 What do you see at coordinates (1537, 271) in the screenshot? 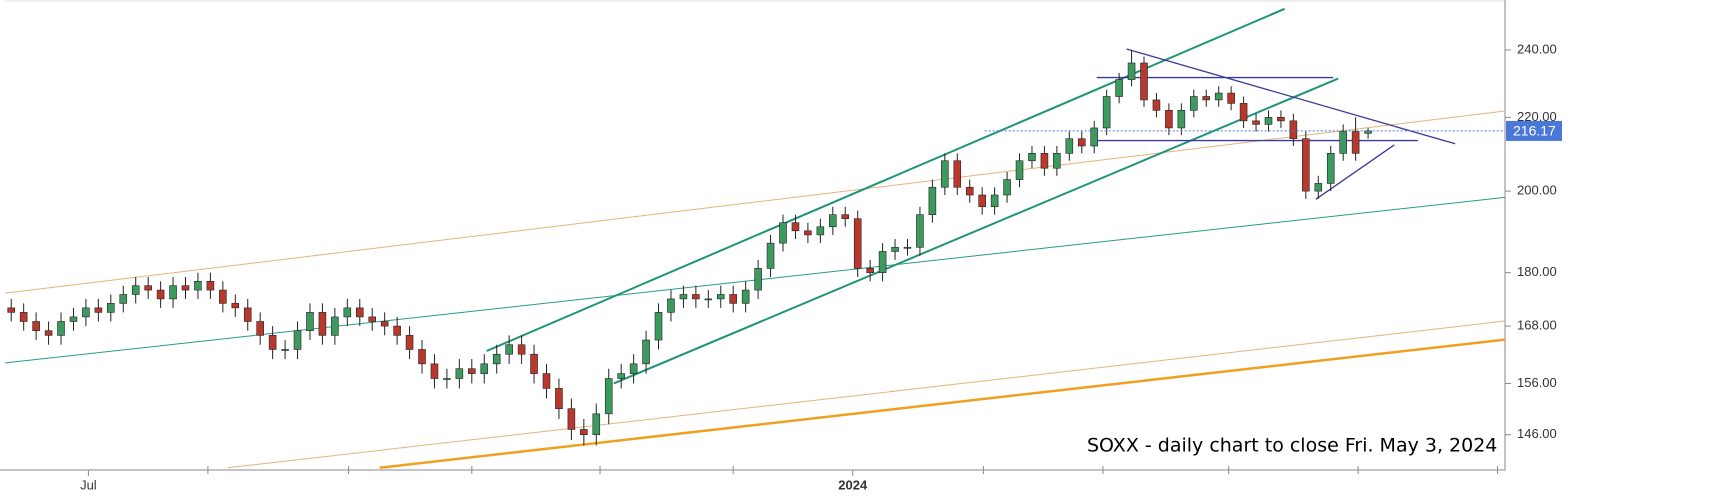
I see `y-tick-label: 180.00` at bounding box center [1537, 271].